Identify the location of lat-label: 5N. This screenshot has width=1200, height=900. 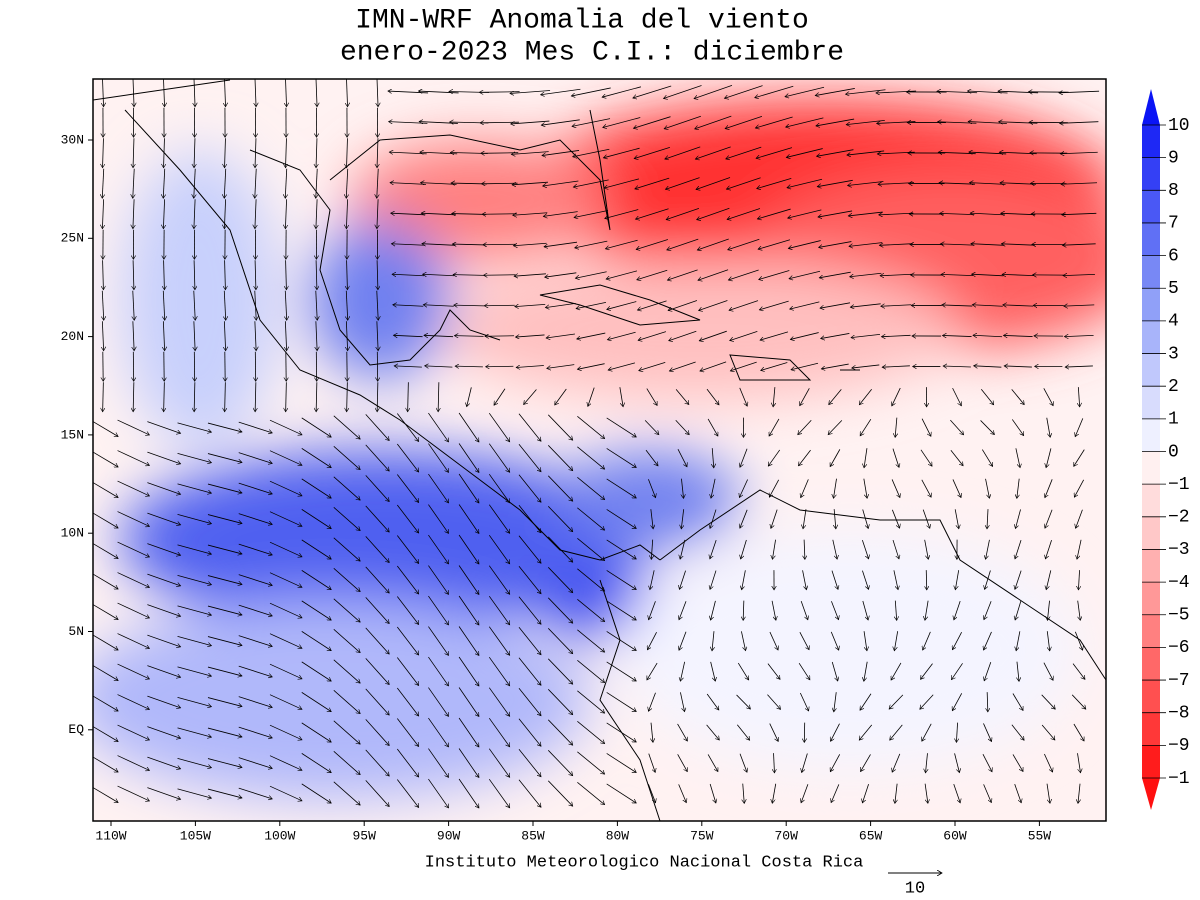
(76, 631).